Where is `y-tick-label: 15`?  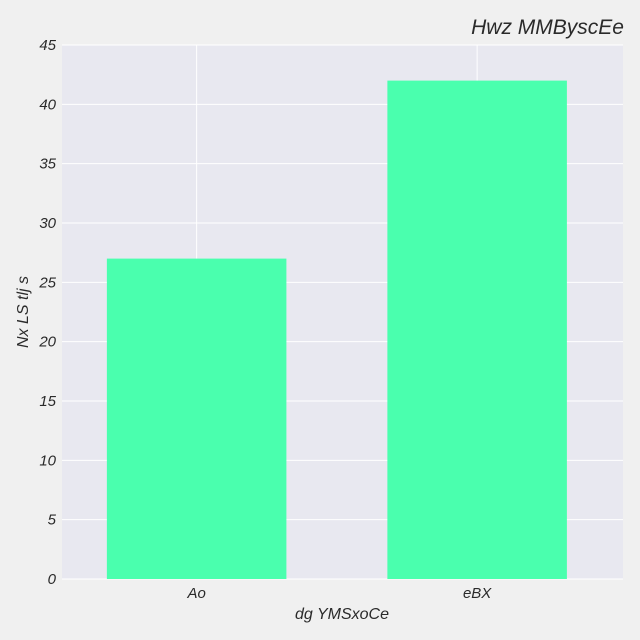 y-tick-label: 15 is located at coordinates (47, 401).